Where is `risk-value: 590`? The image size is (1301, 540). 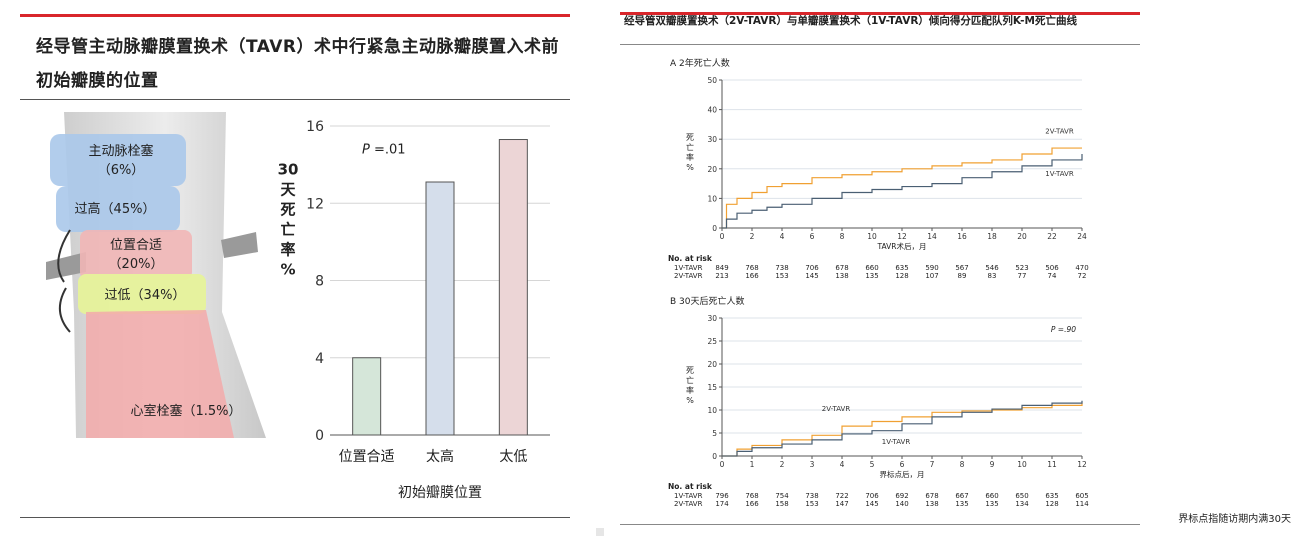
risk-value: 590 is located at coordinates (931, 268).